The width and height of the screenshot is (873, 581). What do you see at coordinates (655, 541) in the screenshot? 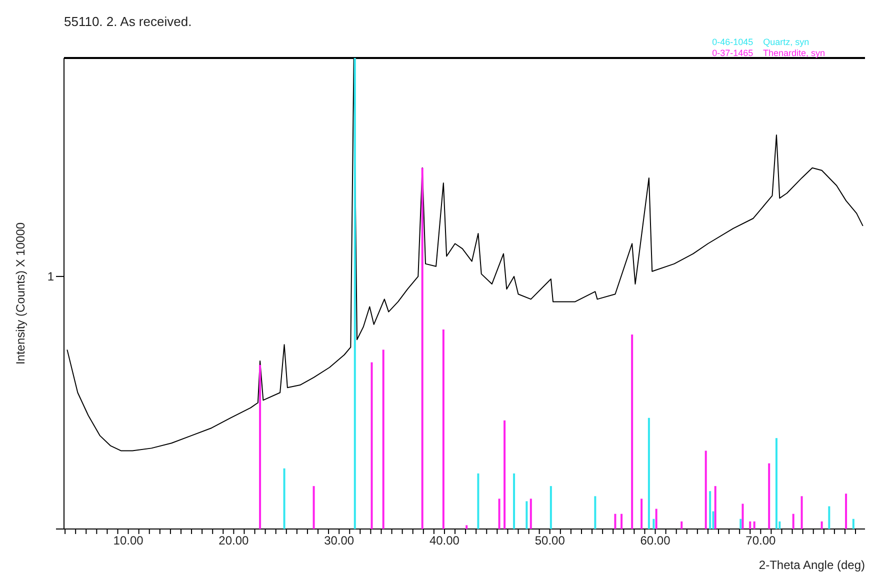
I see `x-tick-label: 60.00` at bounding box center [655, 541].